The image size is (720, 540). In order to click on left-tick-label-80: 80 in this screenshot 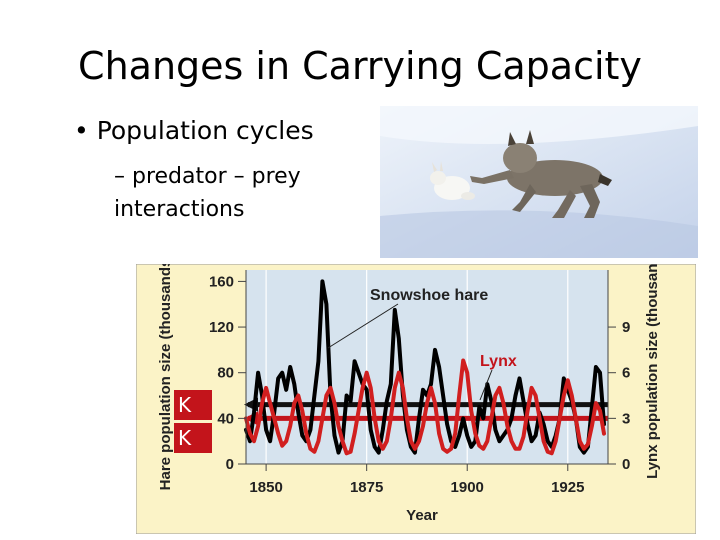, I will do `click(225, 373)`.